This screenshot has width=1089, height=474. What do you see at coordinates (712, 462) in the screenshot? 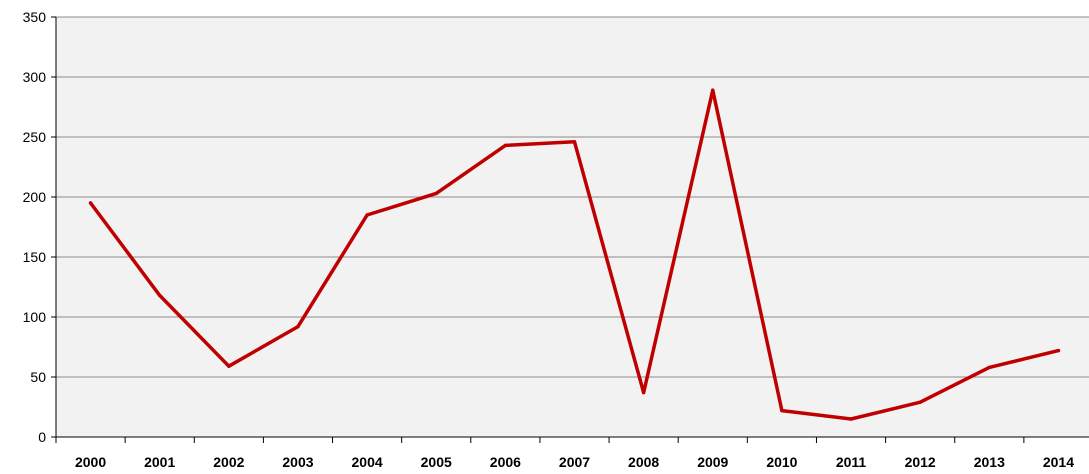
I see `x-tick-label: 2009` at bounding box center [712, 462].